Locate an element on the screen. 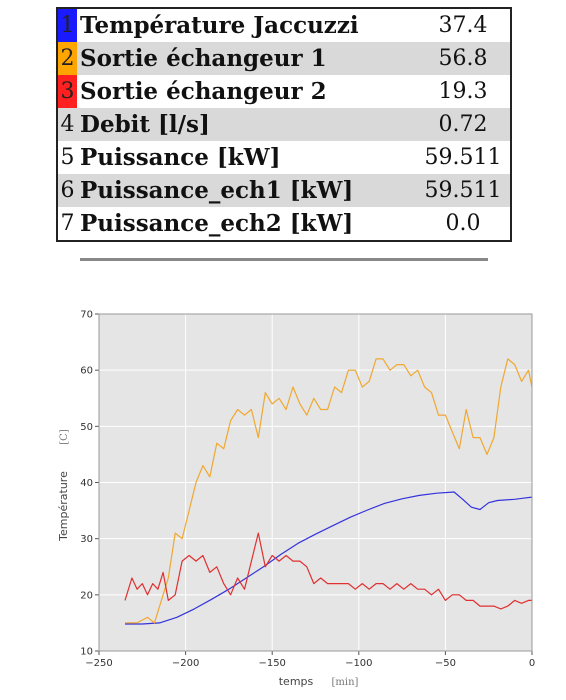 The height and width of the screenshot is (700, 566). y-tick-label: 60 is located at coordinates (86, 371).